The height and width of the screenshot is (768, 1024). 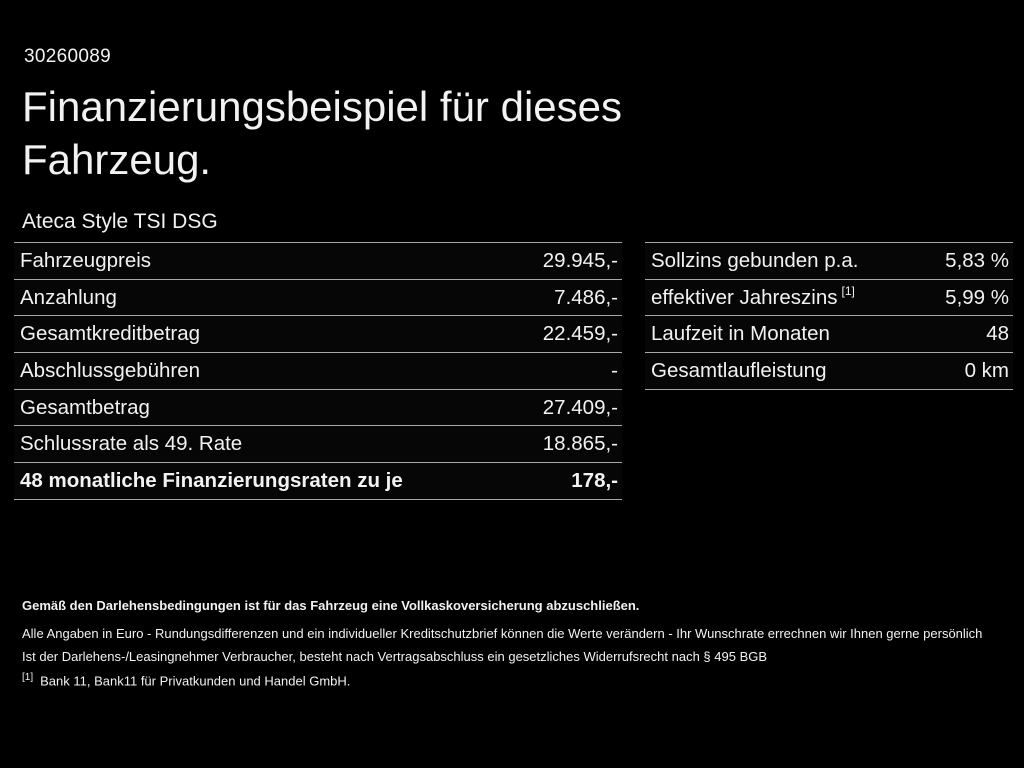 What do you see at coordinates (614, 370) in the screenshot?
I see `row-value: -` at bounding box center [614, 370].